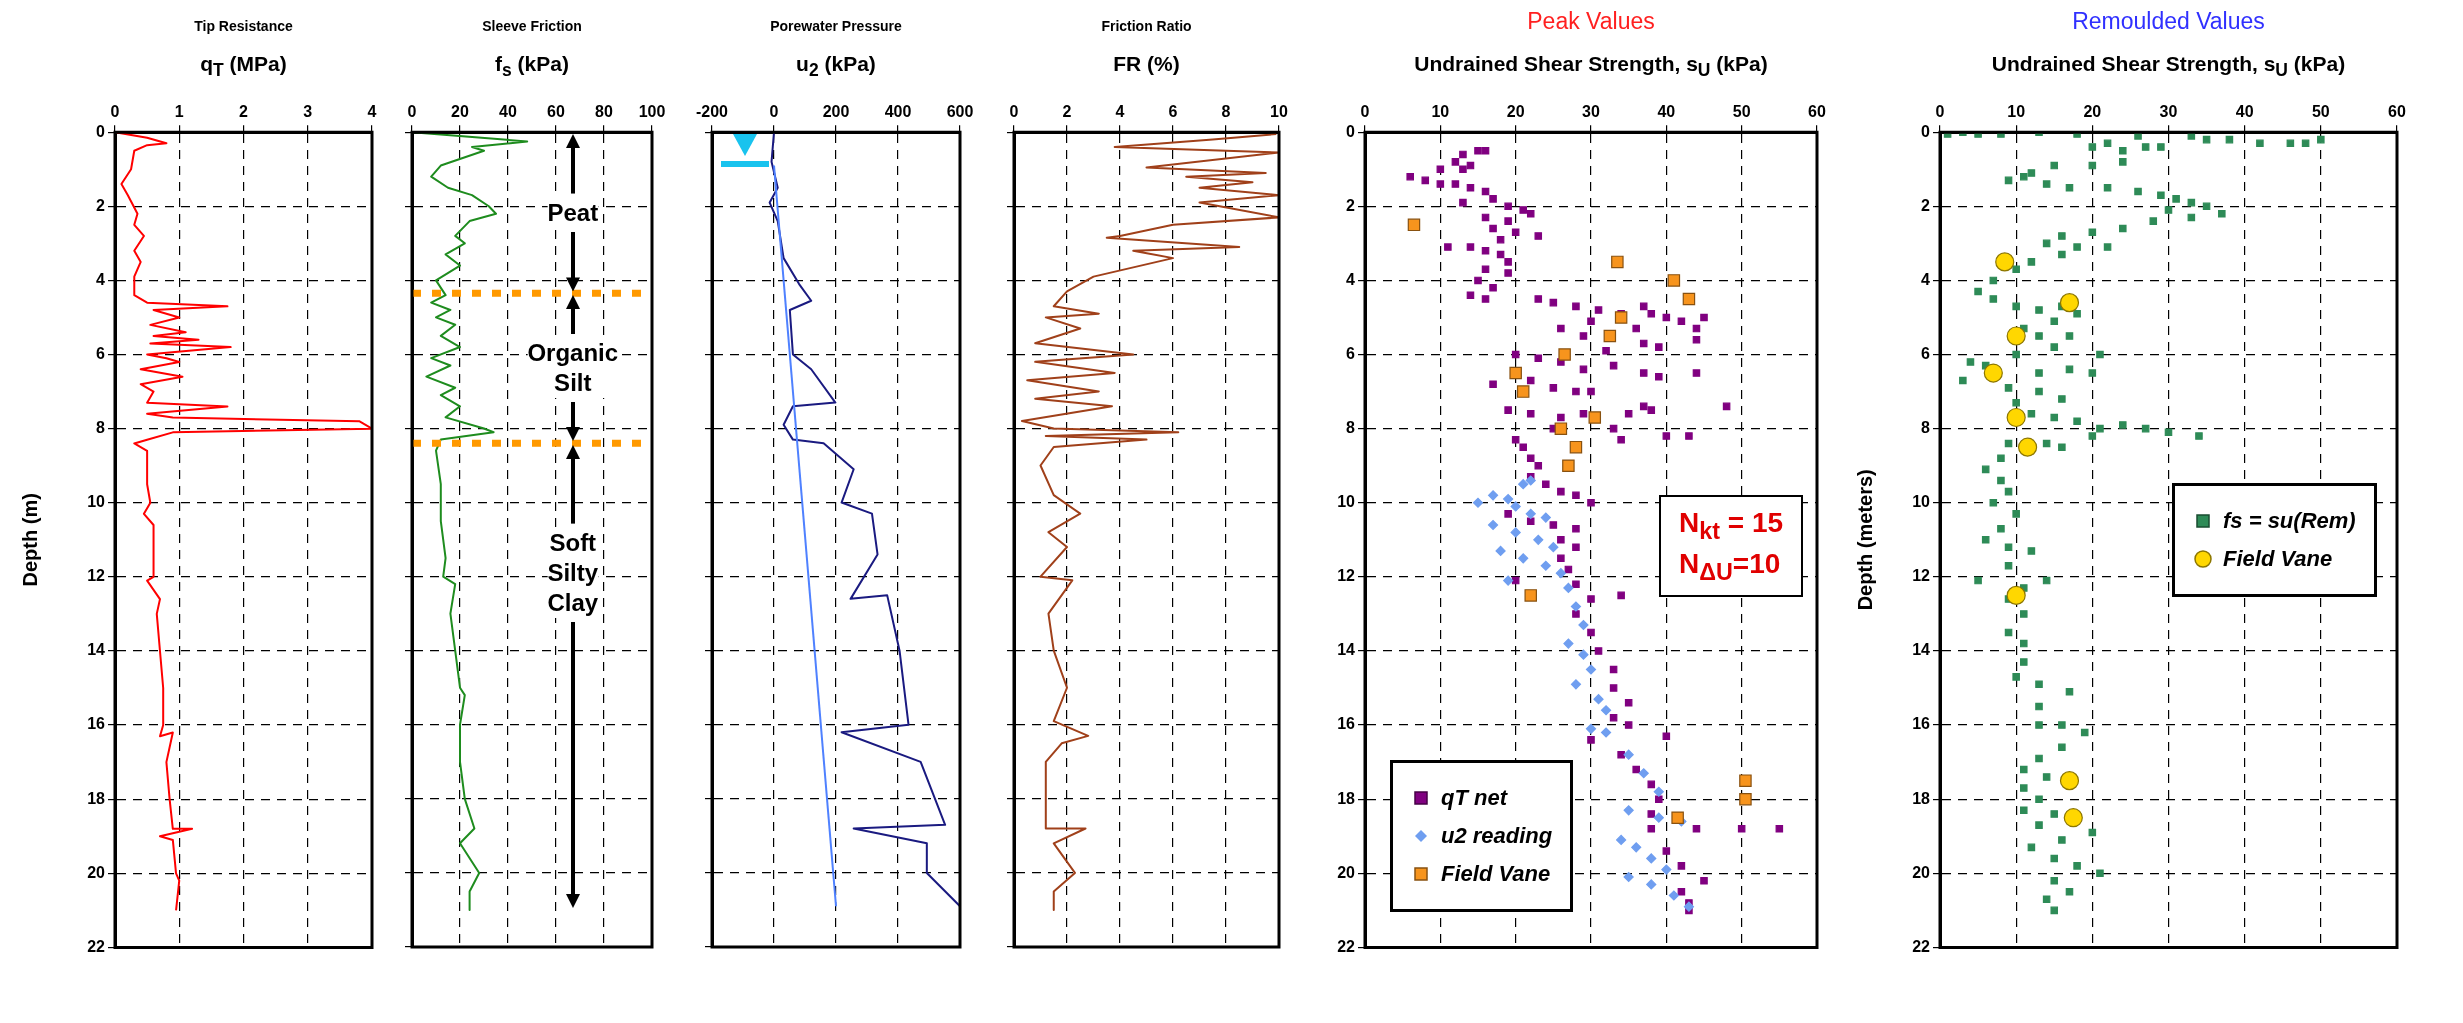  Describe the element at coordinates (101, 205) in the screenshot. I see `y-tick-label: 2` at that location.